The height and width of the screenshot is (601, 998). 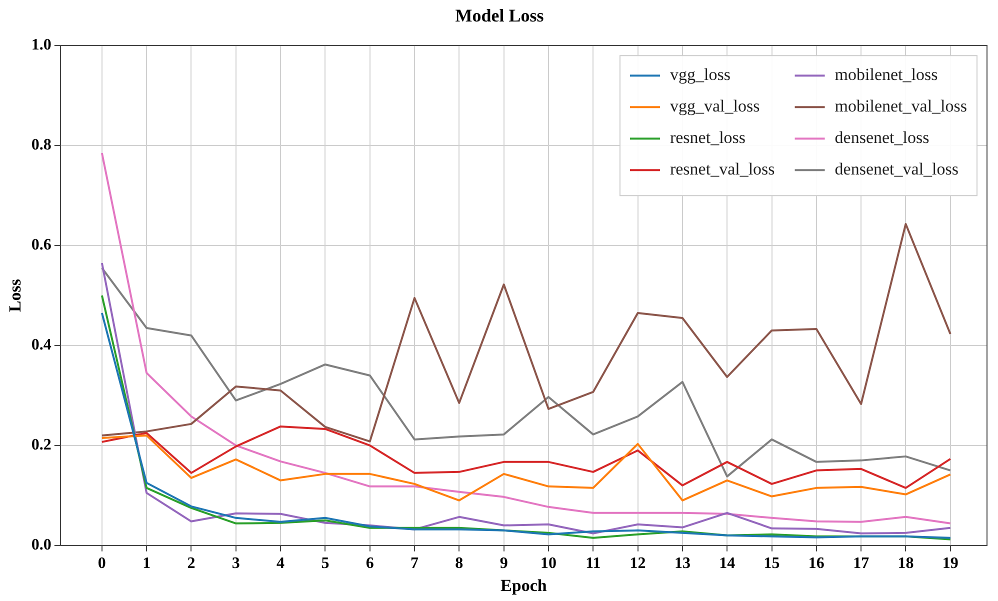 I want to click on y-tick-label: 0.0, so click(x=41, y=545).